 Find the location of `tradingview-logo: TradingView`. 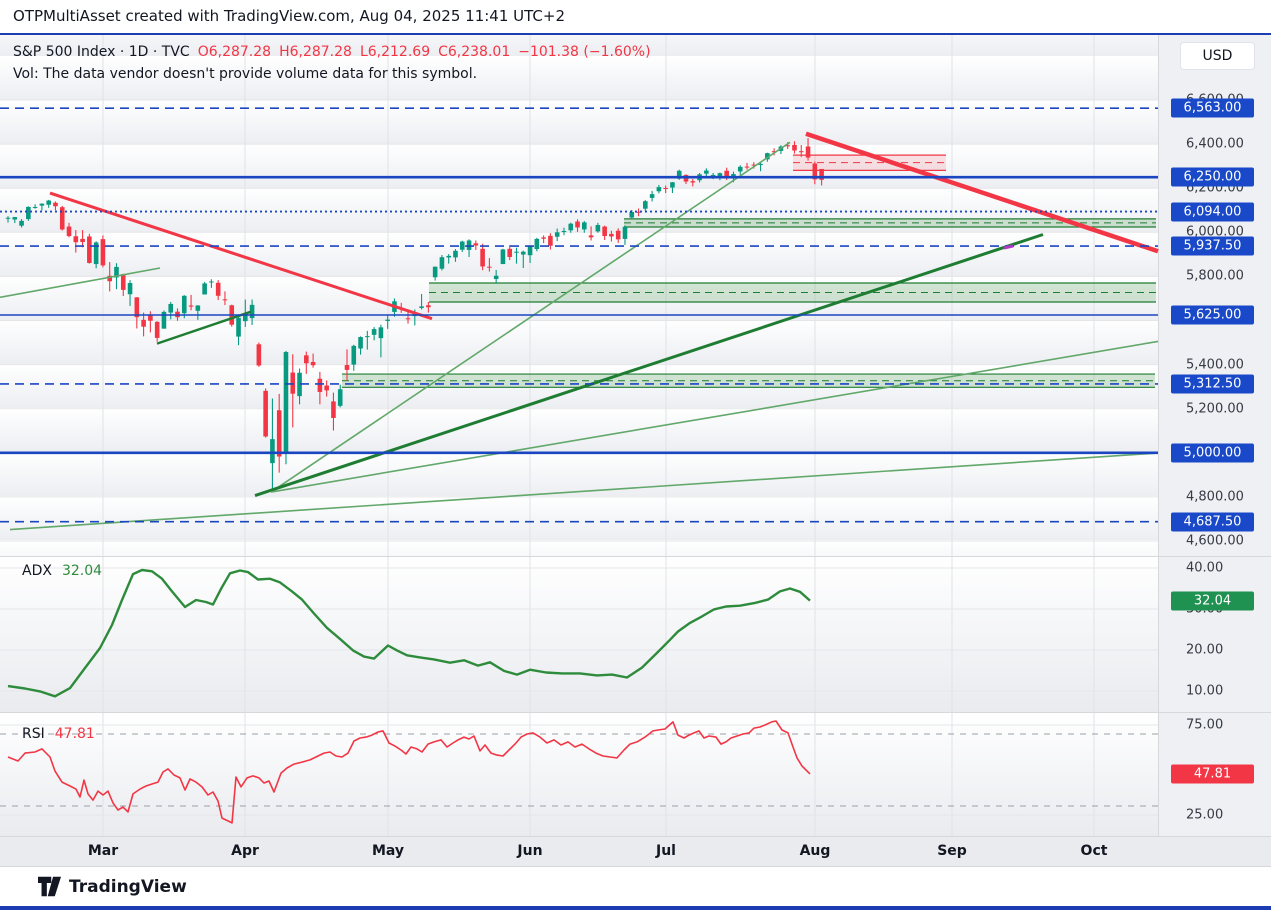

tradingview-logo: TradingView is located at coordinates (112, 886).